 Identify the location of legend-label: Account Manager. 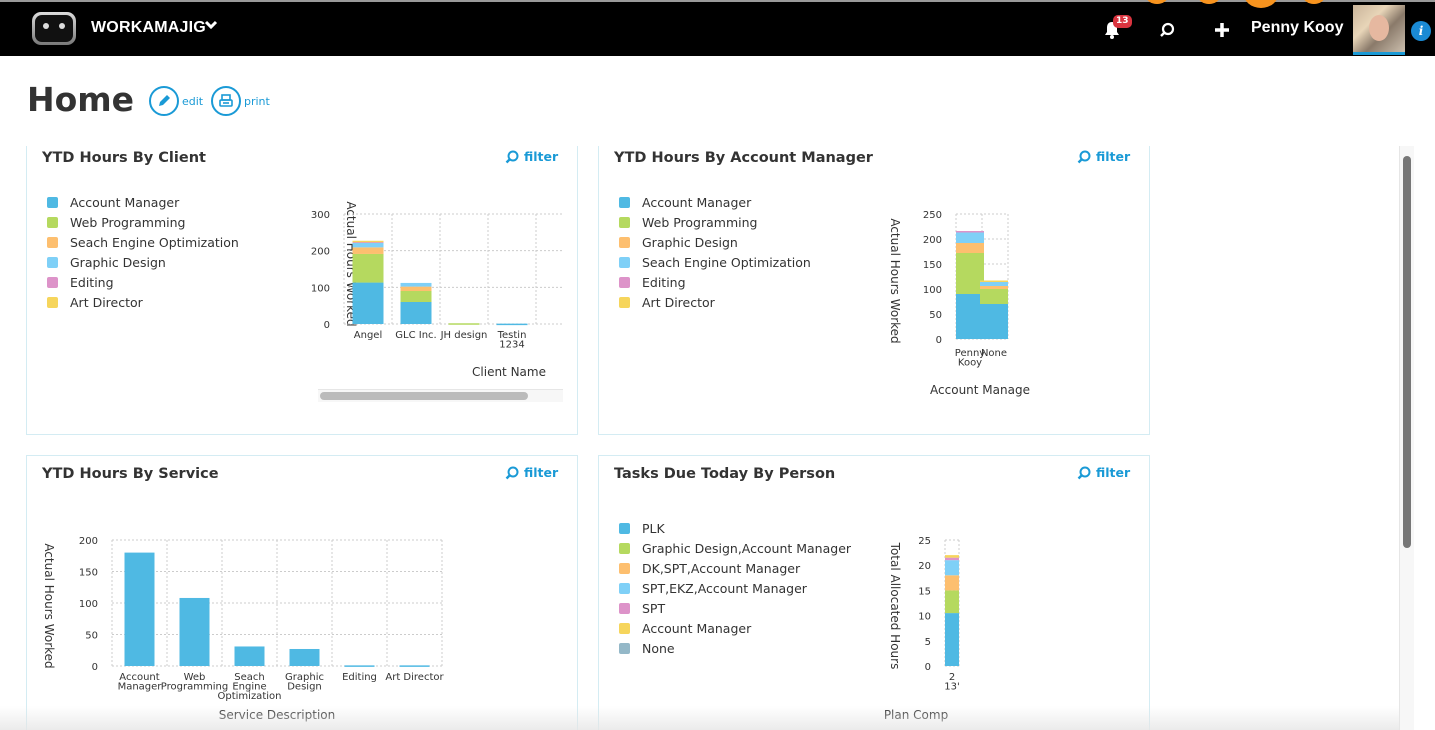
(125, 202).